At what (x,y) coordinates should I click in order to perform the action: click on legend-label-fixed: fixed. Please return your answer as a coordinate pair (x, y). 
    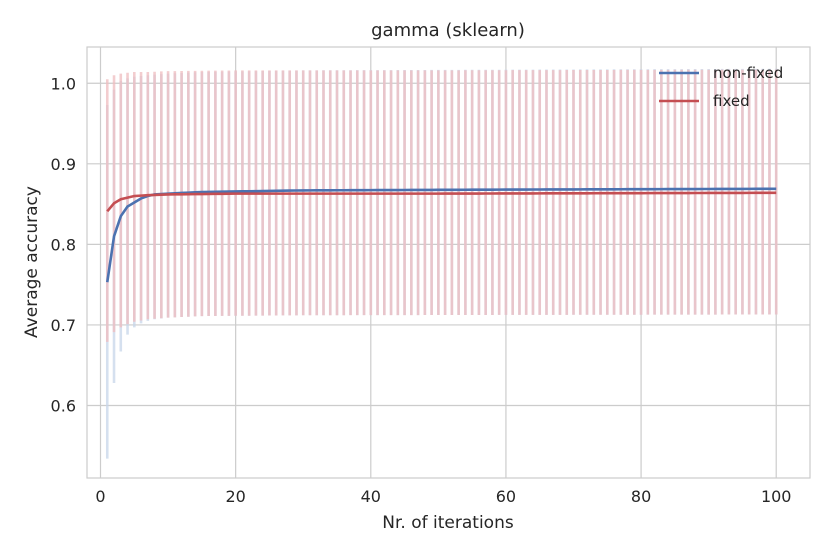
    Looking at the image, I should click on (731, 101).